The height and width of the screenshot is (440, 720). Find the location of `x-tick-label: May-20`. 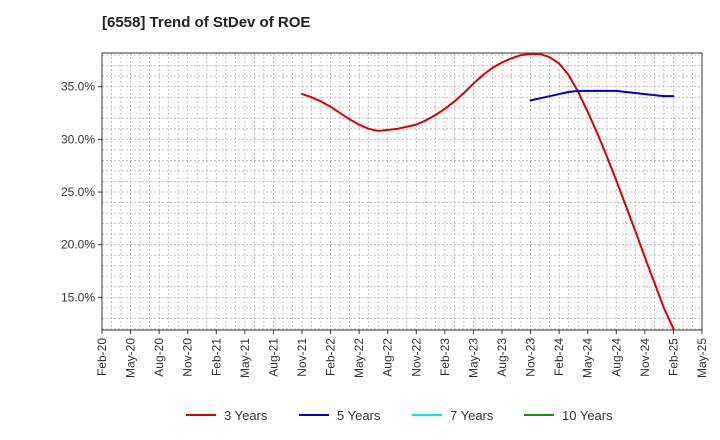

x-tick-label: May-20 is located at coordinates (131, 358).